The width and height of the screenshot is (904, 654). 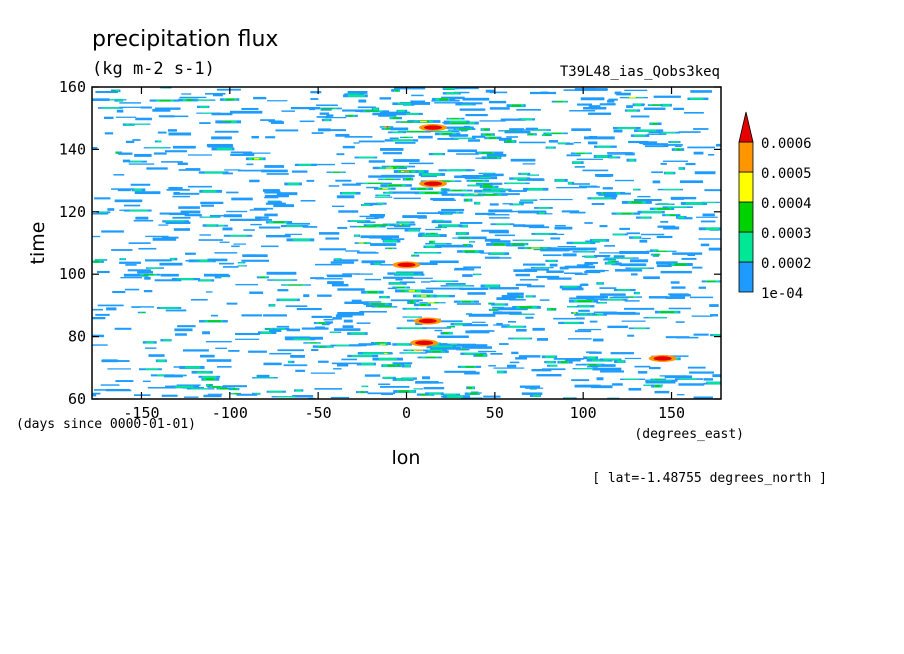 I want to click on colorbar-swatch, so click(x=746, y=157).